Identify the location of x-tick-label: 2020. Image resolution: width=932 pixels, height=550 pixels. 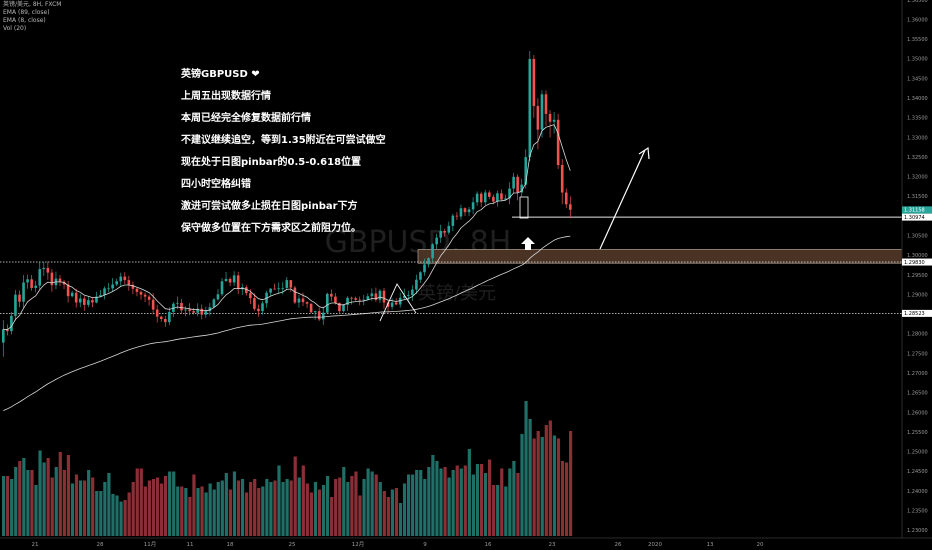
(655, 545).